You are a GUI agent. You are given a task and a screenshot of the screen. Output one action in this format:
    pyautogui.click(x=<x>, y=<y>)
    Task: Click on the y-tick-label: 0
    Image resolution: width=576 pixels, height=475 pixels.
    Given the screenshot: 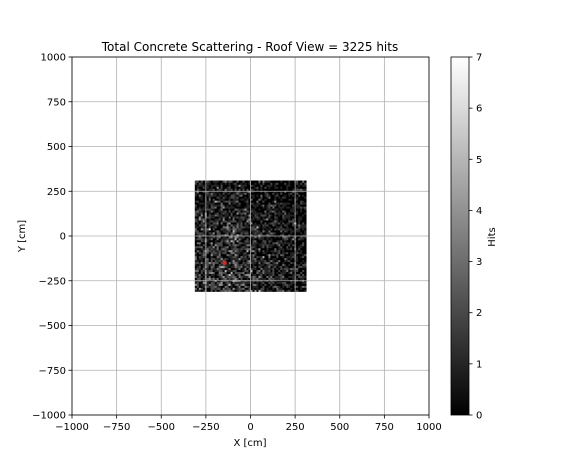 What is the action you would take?
    pyautogui.click(x=63, y=237)
    